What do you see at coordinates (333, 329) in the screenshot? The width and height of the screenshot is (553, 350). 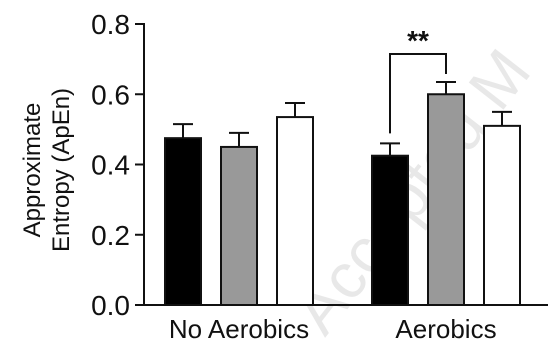 I see `x-axis-categories: No Aerobics Aerobics` at bounding box center [333, 329].